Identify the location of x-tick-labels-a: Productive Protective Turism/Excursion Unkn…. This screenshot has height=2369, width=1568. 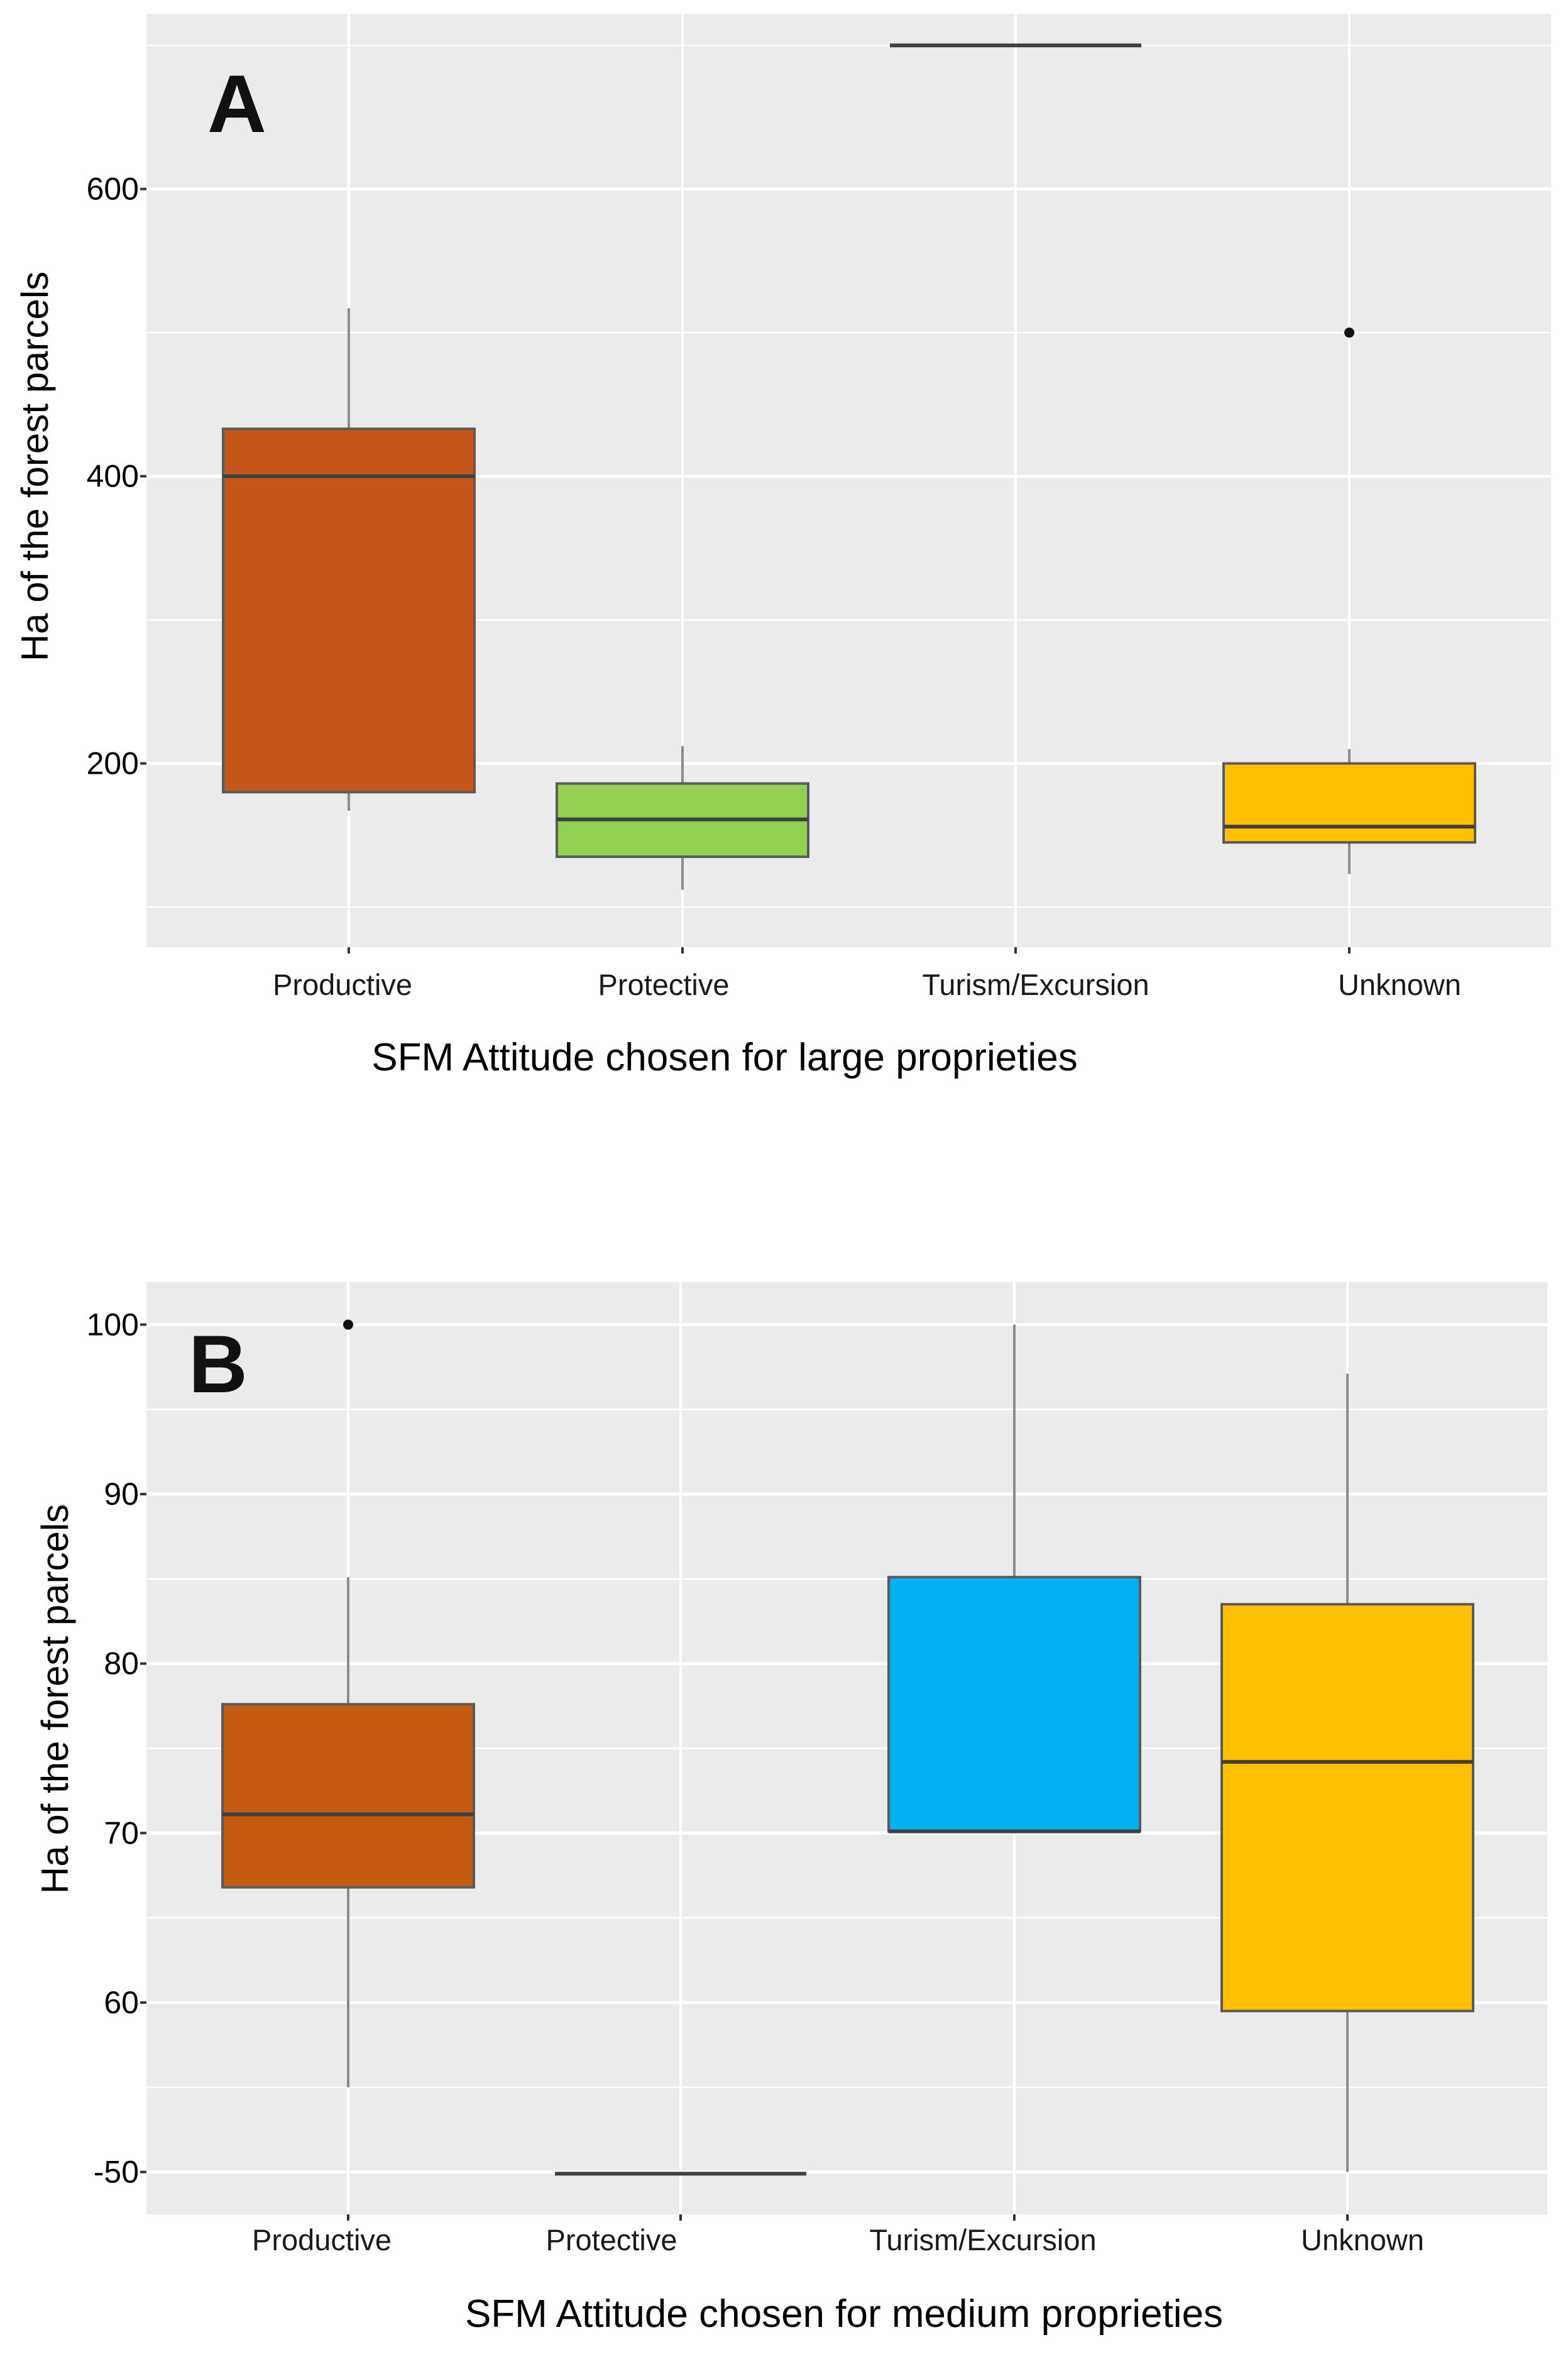
(867, 974).